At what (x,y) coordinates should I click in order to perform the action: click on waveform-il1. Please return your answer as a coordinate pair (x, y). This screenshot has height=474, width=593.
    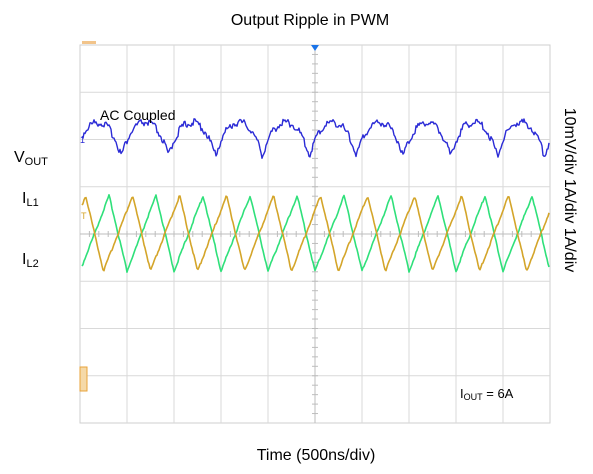
    Looking at the image, I should click on (315, 233).